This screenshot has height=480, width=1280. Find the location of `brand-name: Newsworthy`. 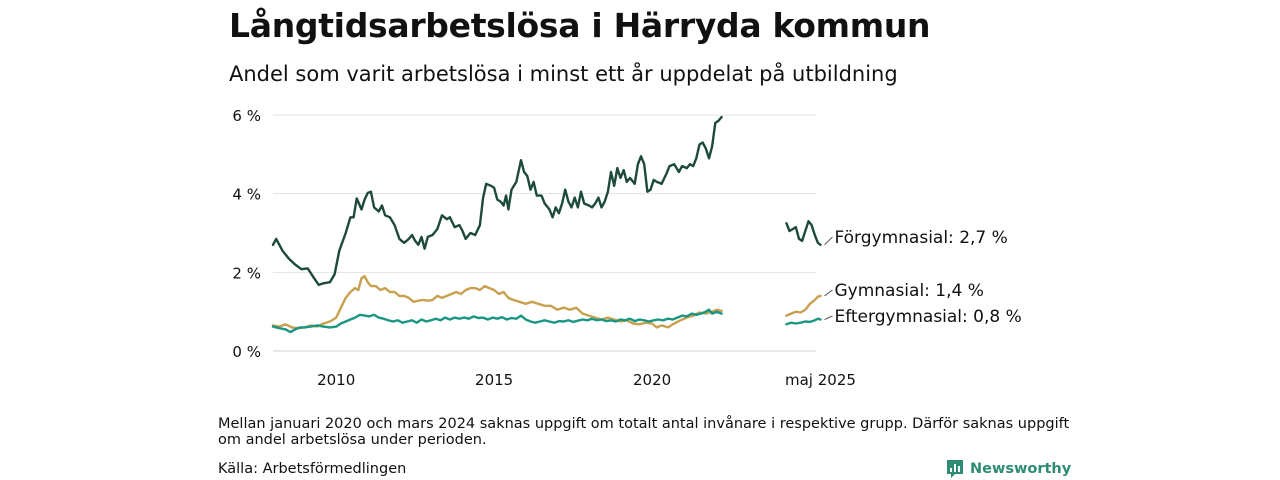

brand-name: Newsworthy is located at coordinates (1021, 469).